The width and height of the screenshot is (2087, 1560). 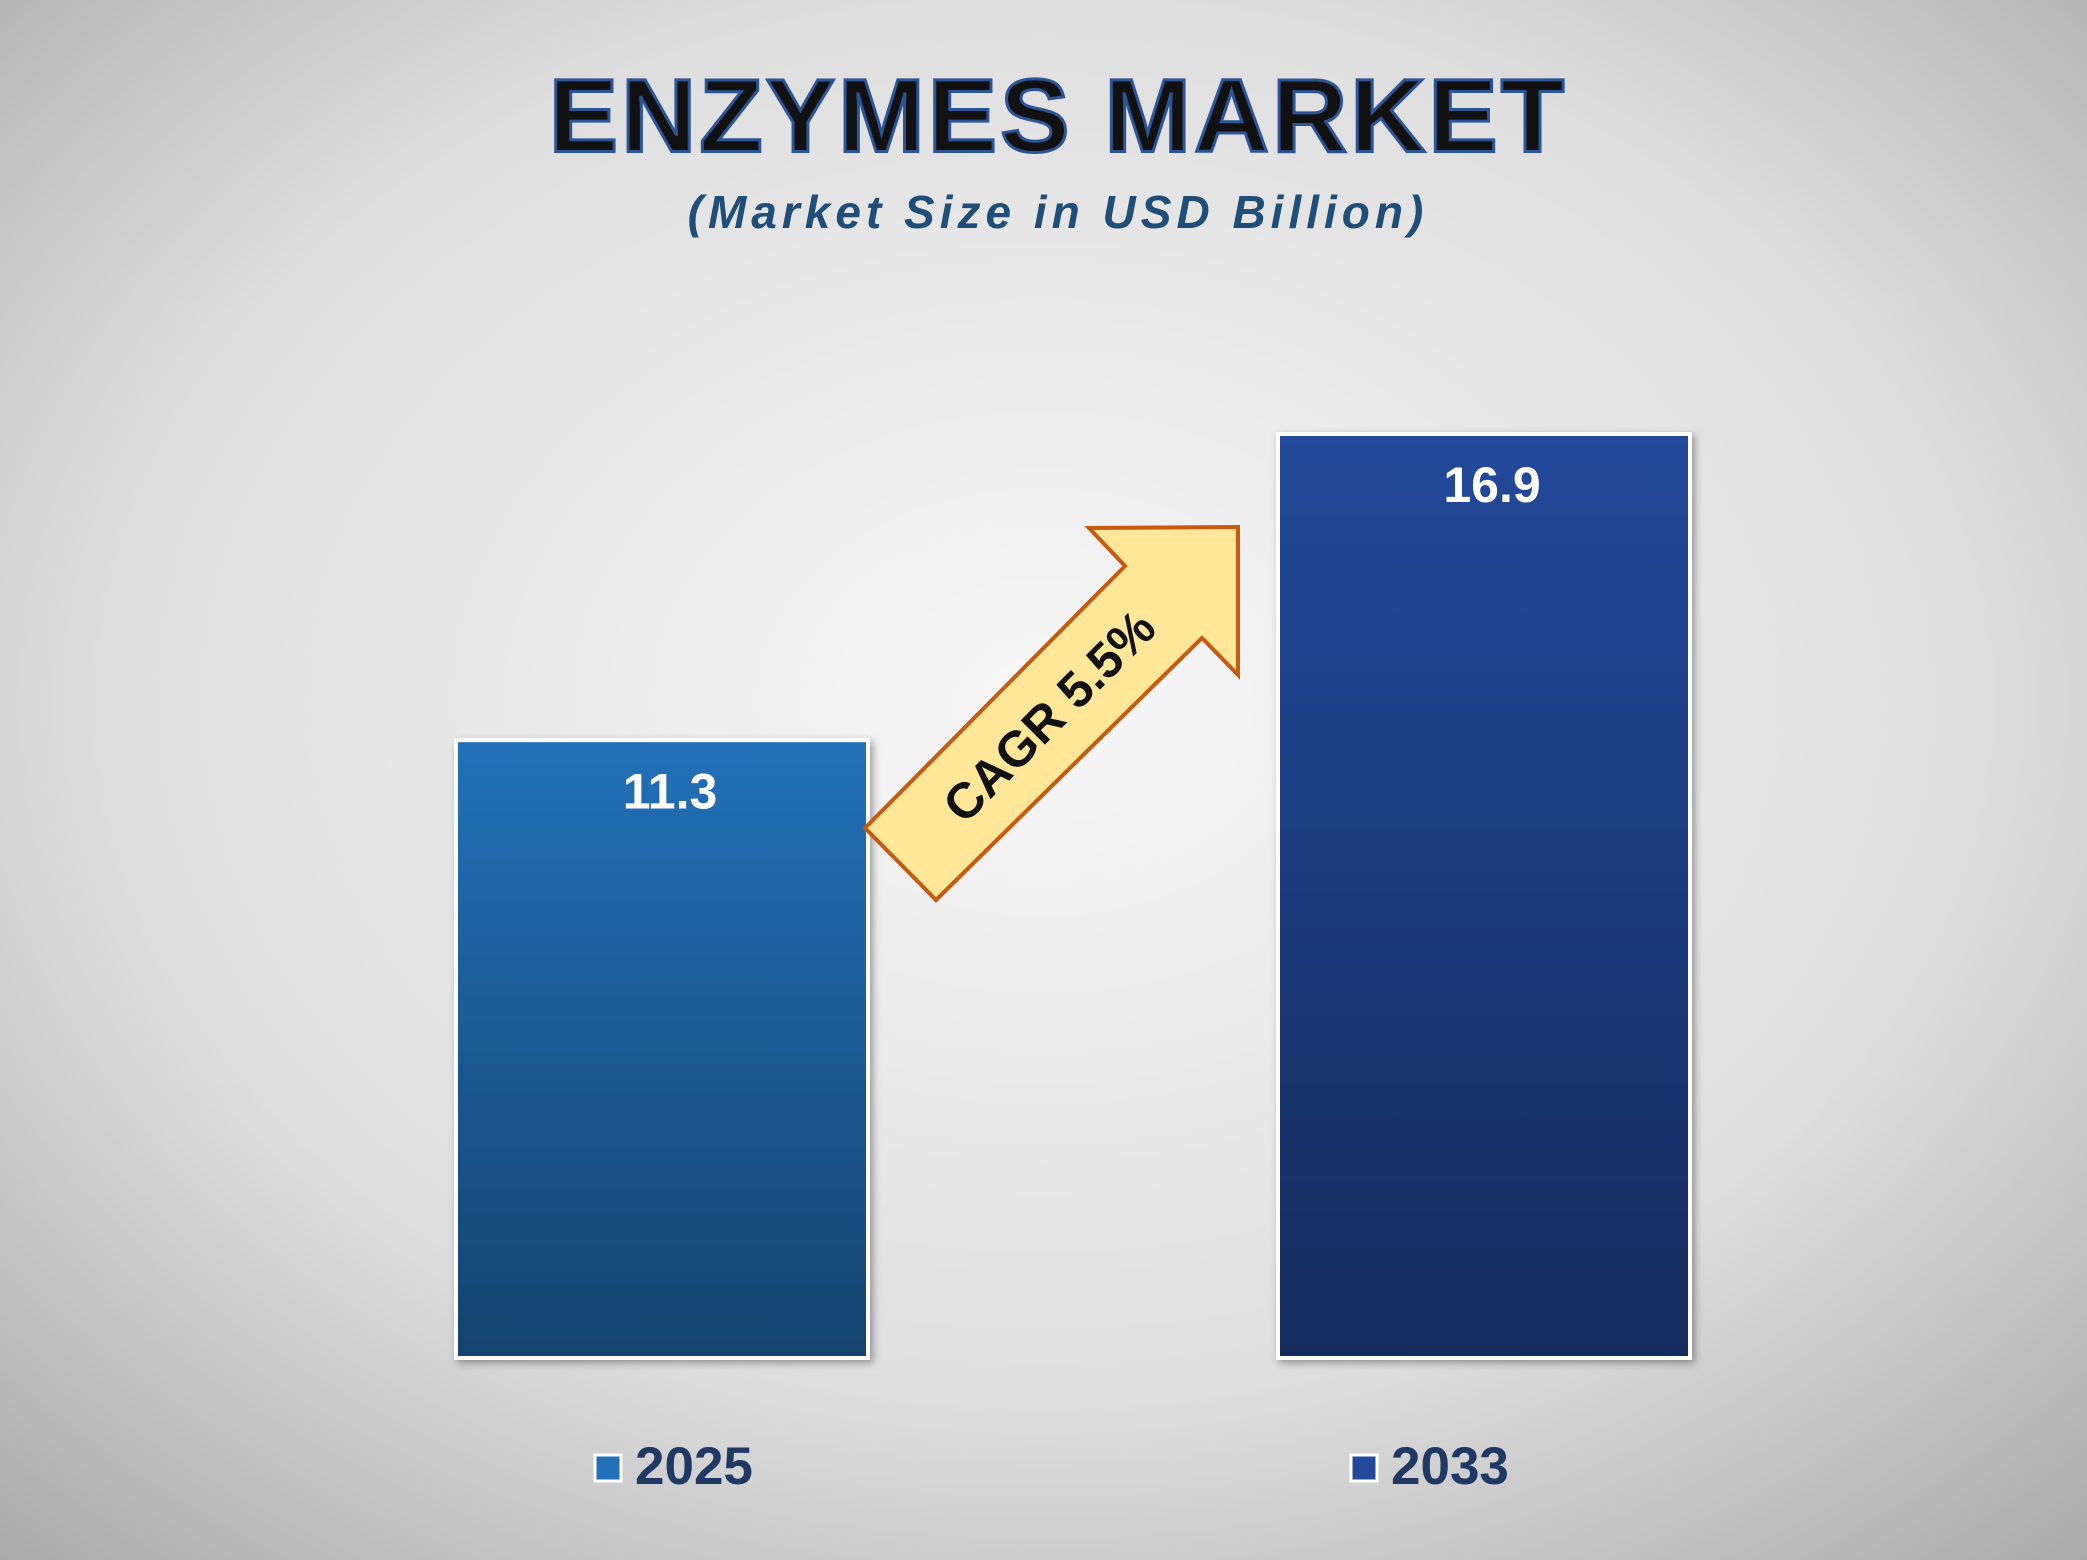 I want to click on value-label: 16.9, so click(x=1491, y=485).